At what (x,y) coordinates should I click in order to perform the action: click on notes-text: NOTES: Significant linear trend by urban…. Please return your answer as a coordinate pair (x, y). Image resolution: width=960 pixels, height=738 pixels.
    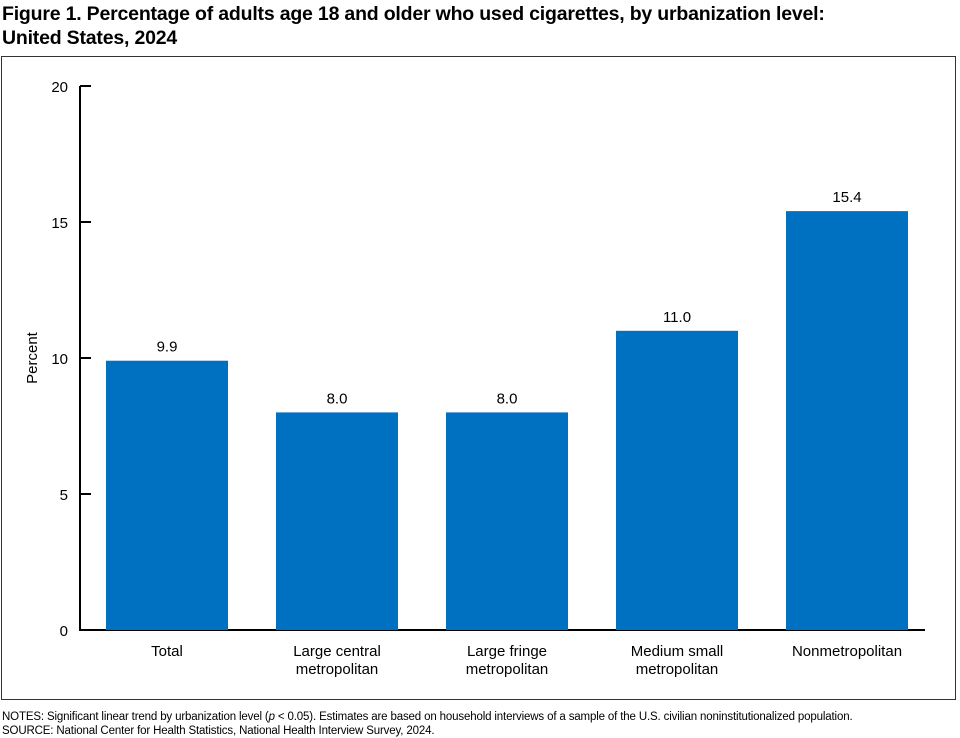
    Looking at the image, I should click on (135, 717).